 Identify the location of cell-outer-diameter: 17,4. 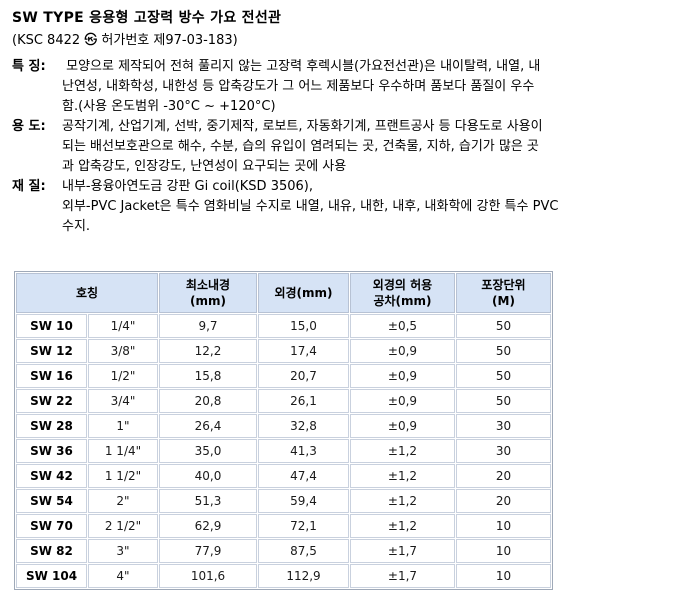
(303, 351).